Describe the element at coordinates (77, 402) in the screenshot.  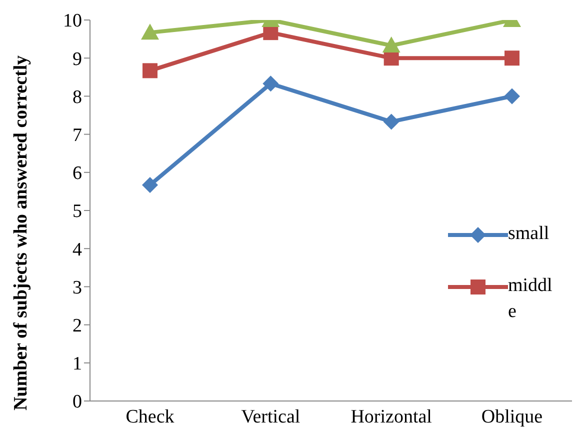
I see `y-tick-label: 0` at that location.